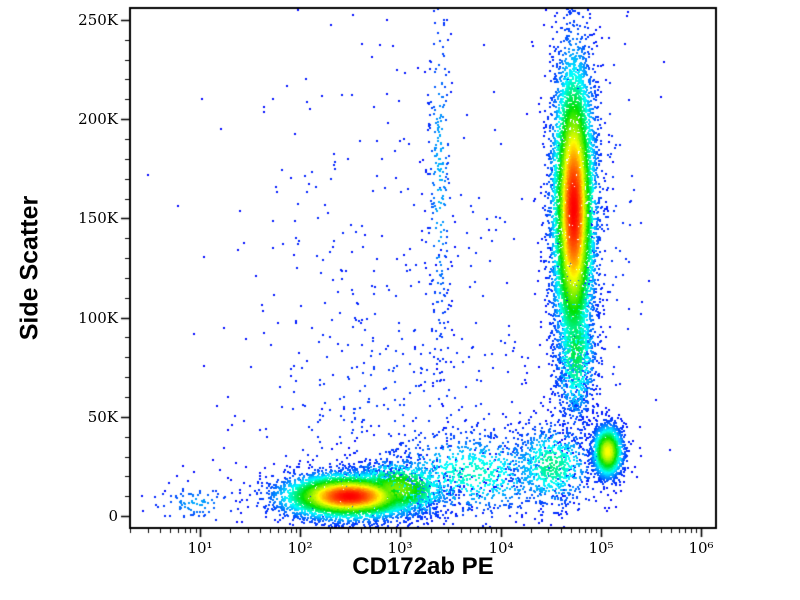 The image size is (800, 600). I want to click on y-axis-title: Side Scatter, so click(29, 268).